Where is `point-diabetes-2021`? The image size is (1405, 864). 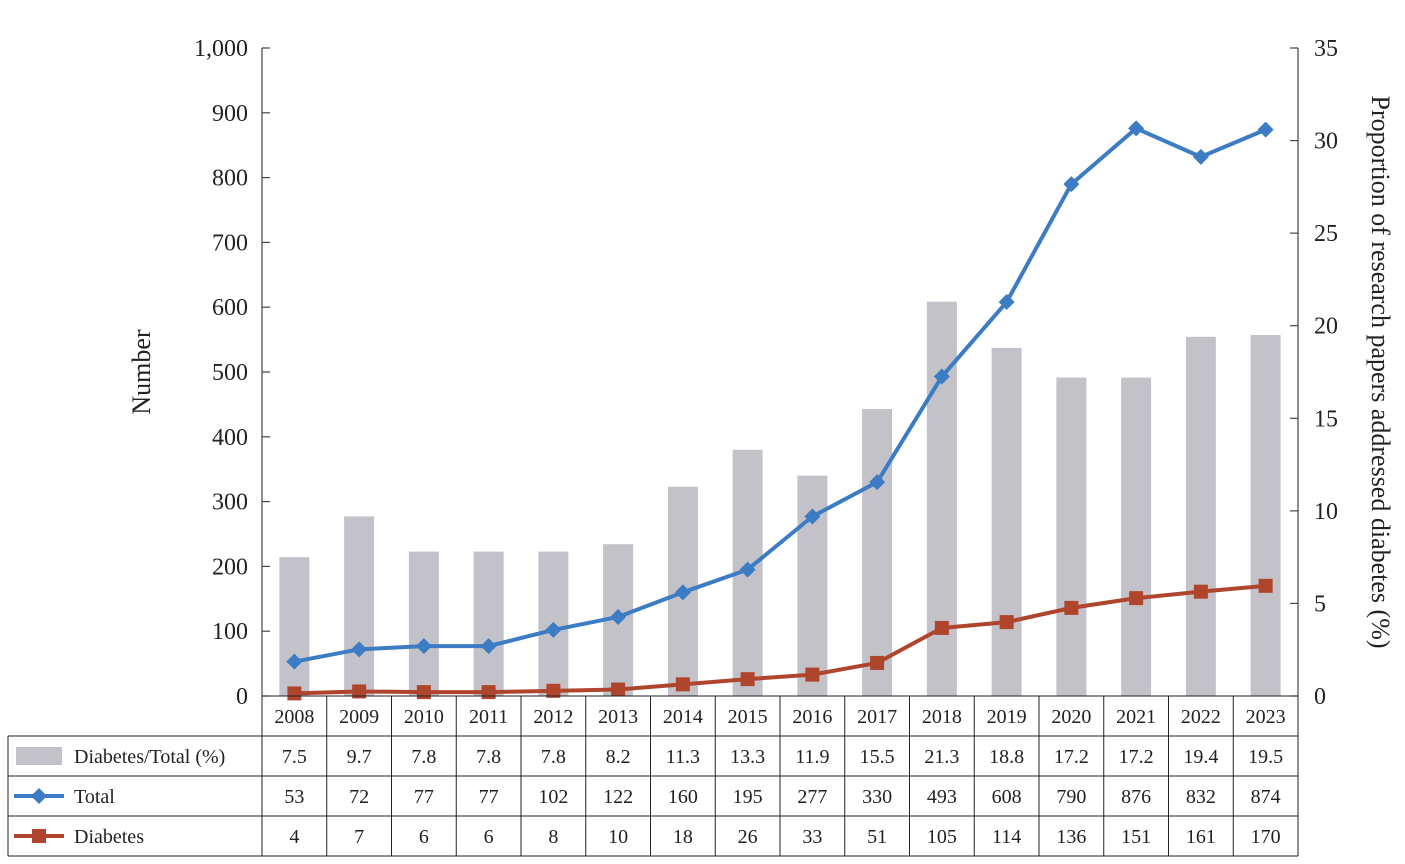
point-diabetes-2021 is located at coordinates (1136, 598).